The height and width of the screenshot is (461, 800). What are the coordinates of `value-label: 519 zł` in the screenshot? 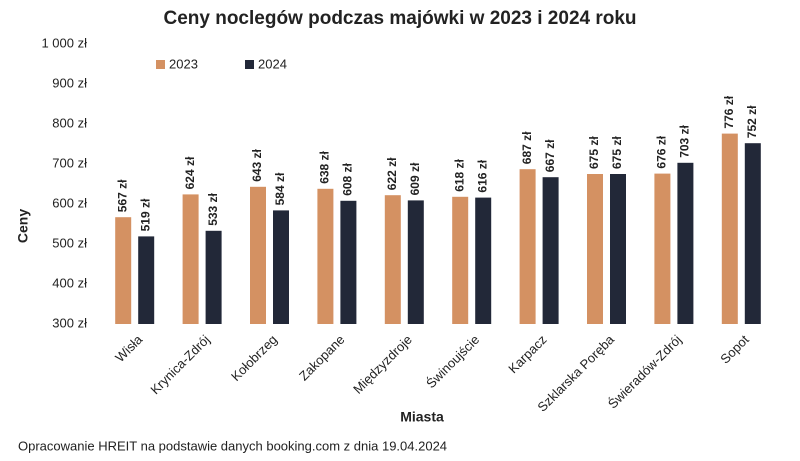 It's located at (145, 214).